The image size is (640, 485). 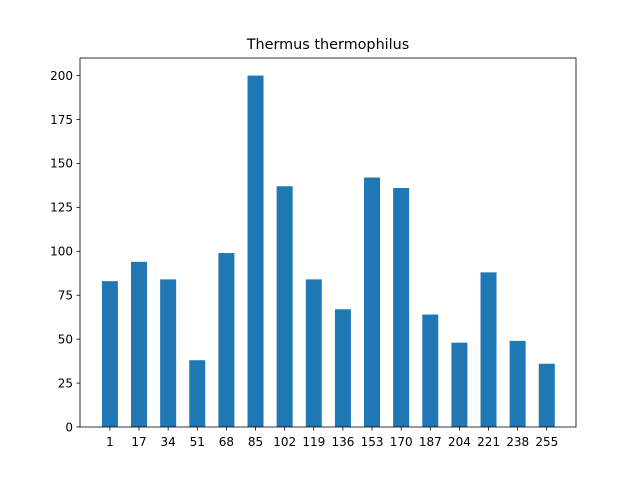 What do you see at coordinates (61, 252) in the screenshot?
I see `y-tick-label-100: 100` at bounding box center [61, 252].